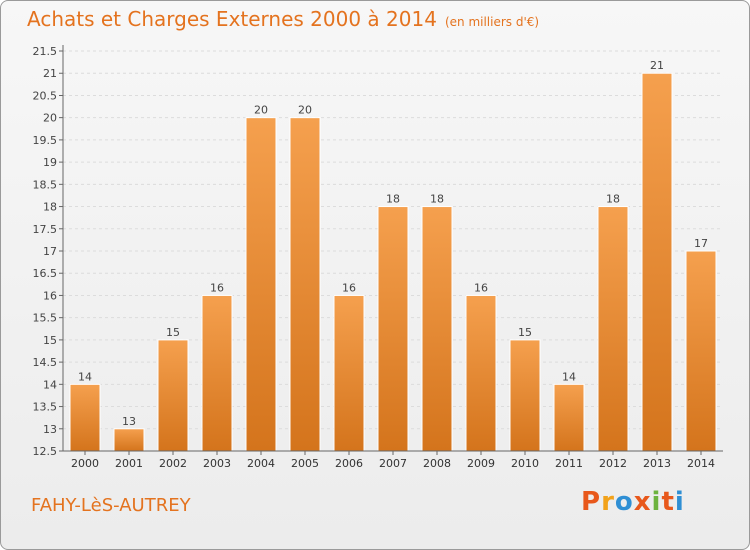 This screenshot has height=550, width=750. What do you see at coordinates (492, 22) in the screenshot?
I see `chart-subtitle: (en milliers d'€)` at bounding box center [492, 22].